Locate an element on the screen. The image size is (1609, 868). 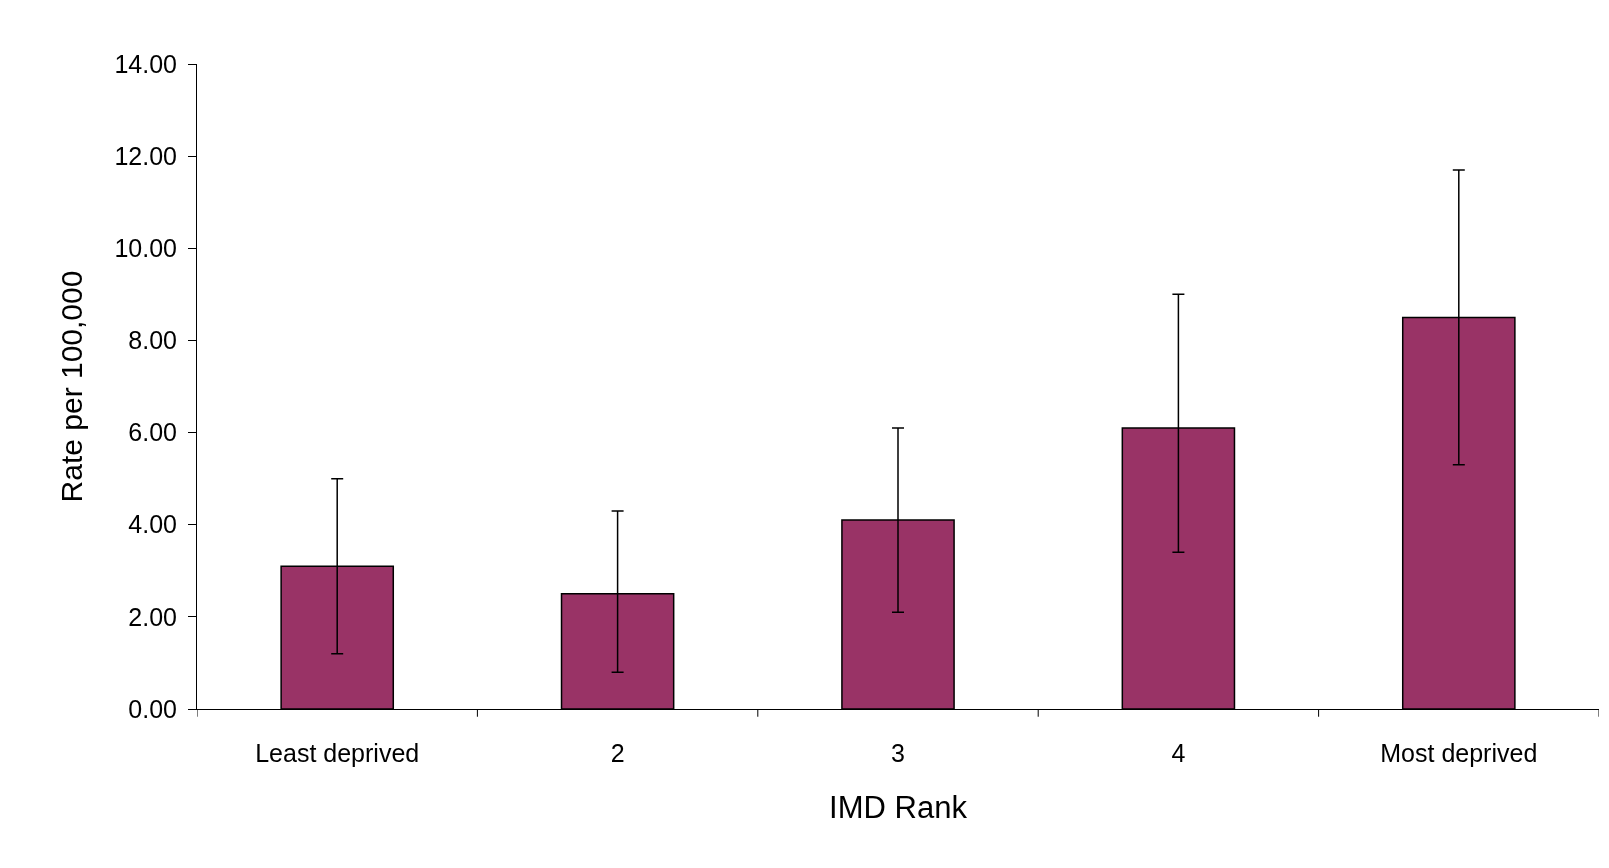
x-tick-label: Most deprived is located at coordinates (1459, 753).